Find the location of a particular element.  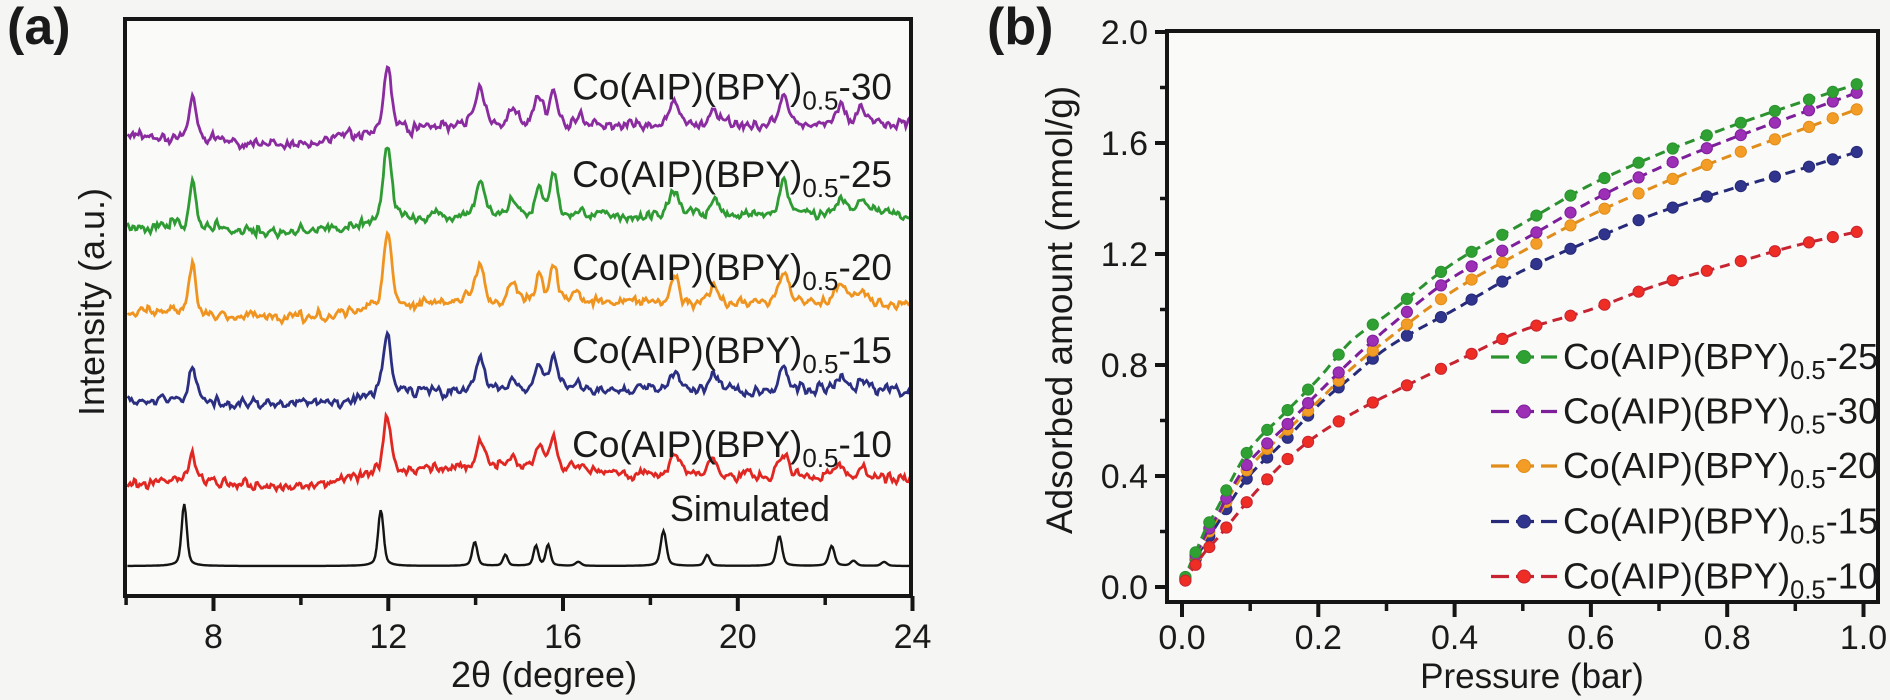

svg-text: 1.6 is located at coordinates (1124, 144).